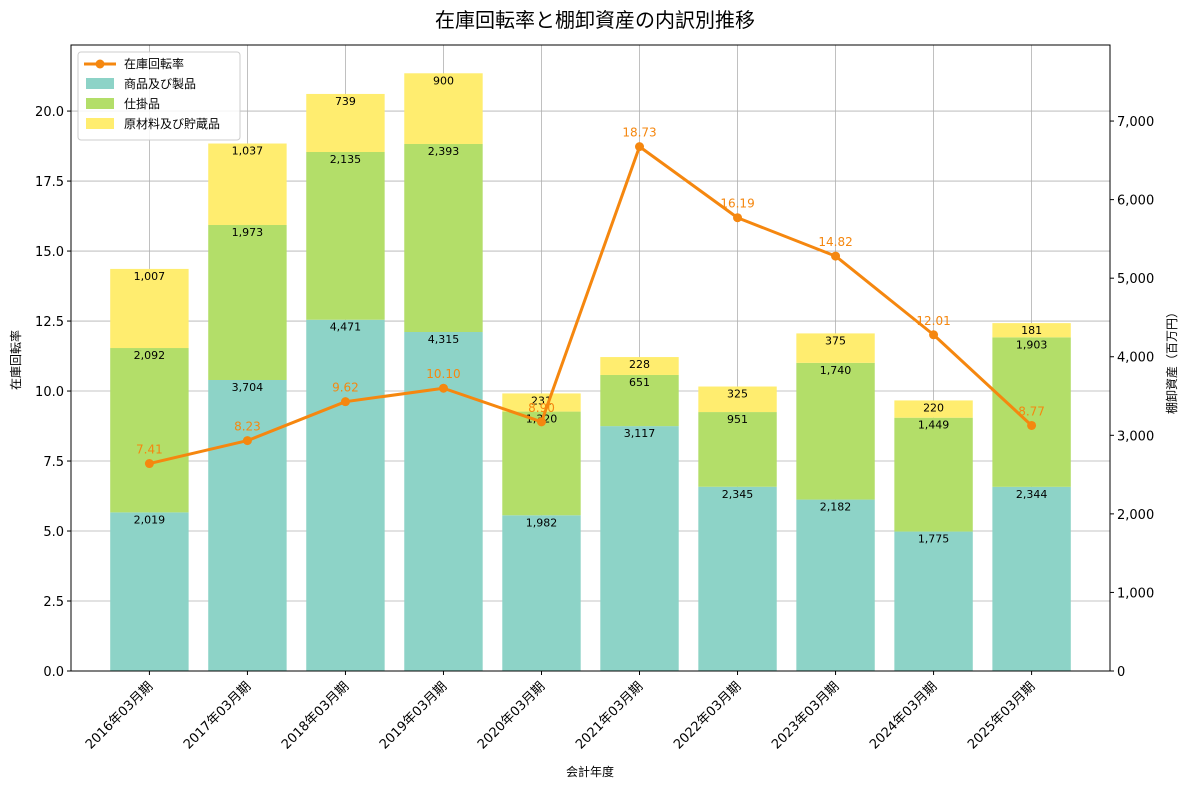 The width and height of the screenshot is (1190, 789). I want to click on legend-box, so click(159, 96).